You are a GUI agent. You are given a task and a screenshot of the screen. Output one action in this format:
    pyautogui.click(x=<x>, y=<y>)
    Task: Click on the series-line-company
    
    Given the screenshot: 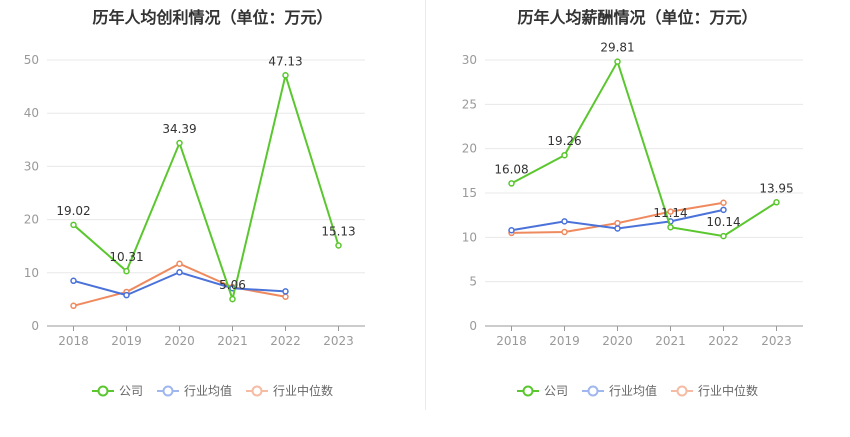 What is the action you would take?
    pyautogui.click(x=644, y=148)
    